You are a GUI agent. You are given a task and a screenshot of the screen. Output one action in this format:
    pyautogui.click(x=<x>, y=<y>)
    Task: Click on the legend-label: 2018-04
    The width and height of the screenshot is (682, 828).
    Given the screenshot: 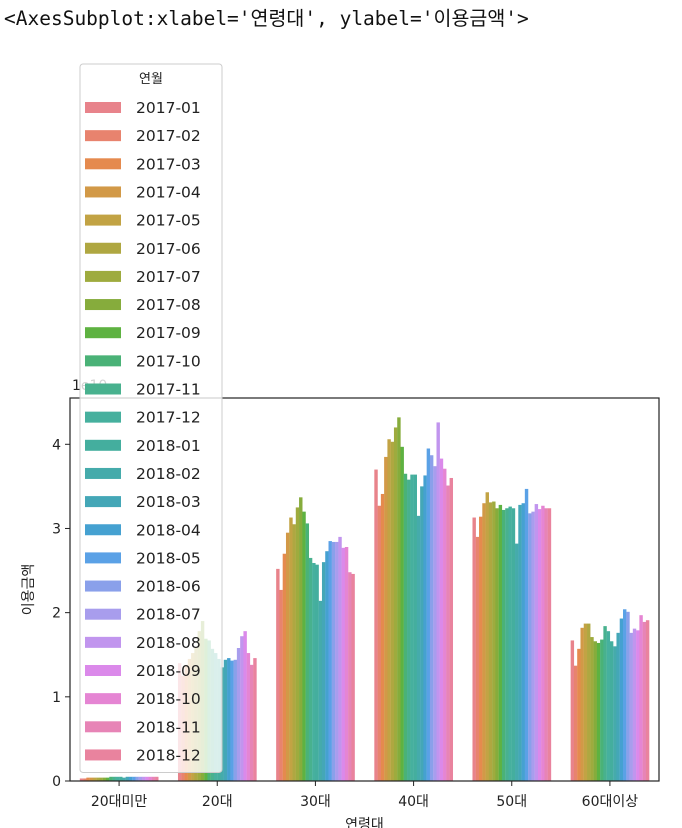 What is the action you would take?
    pyautogui.click(x=168, y=530)
    